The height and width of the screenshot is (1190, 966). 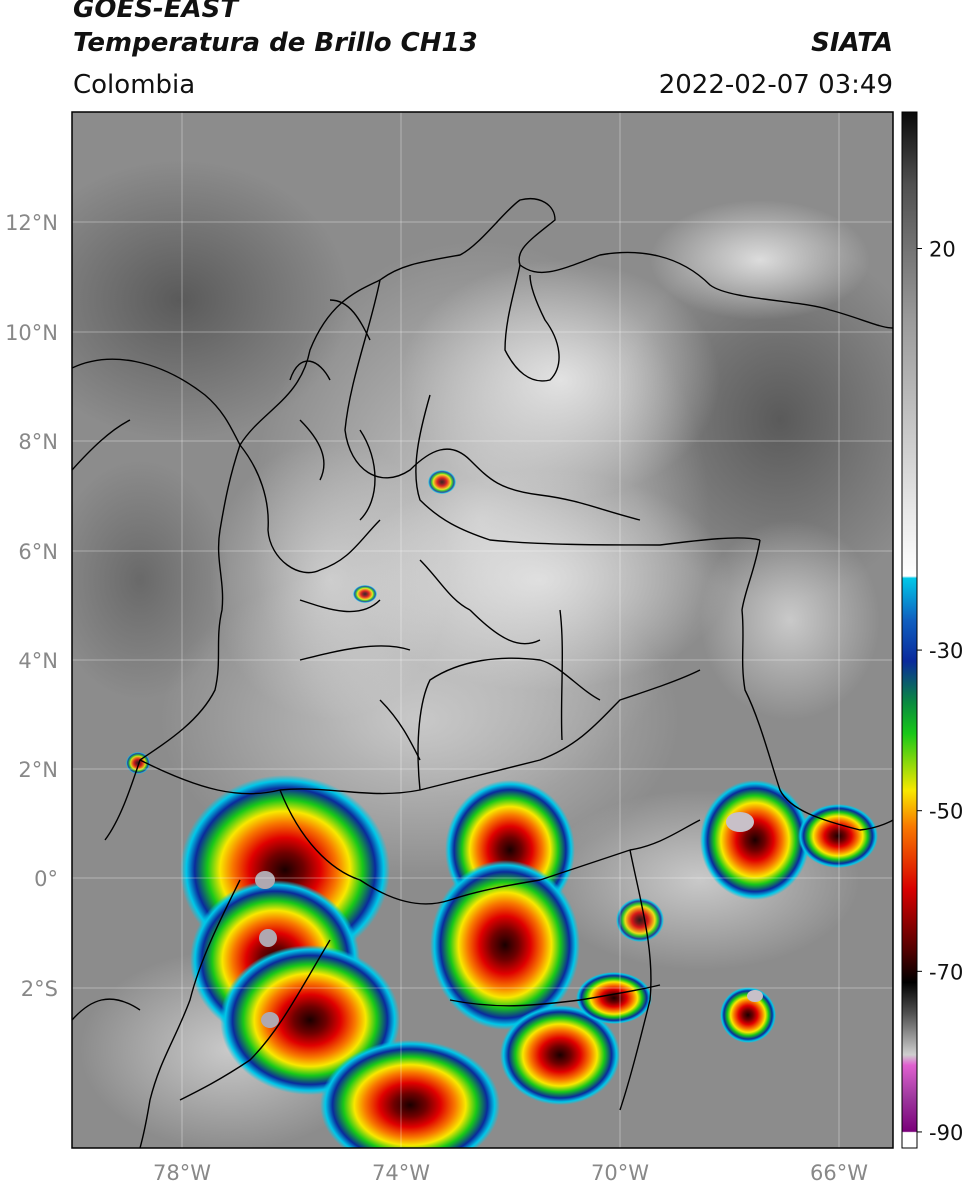 What do you see at coordinates (839, 1173) in the screenshot?
I see `lon-label: 66°W` at bounding box center [839, 1173].